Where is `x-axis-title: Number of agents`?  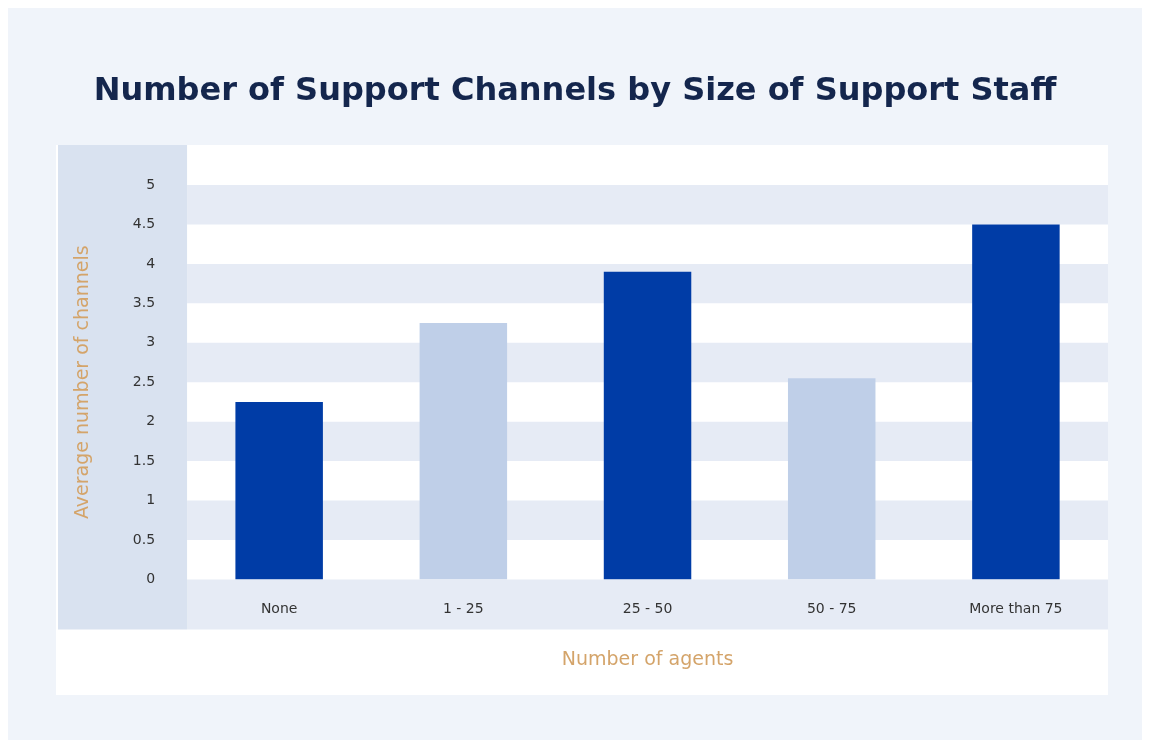
x-axis-title: Number of agents is located at coordinates (647, 657).